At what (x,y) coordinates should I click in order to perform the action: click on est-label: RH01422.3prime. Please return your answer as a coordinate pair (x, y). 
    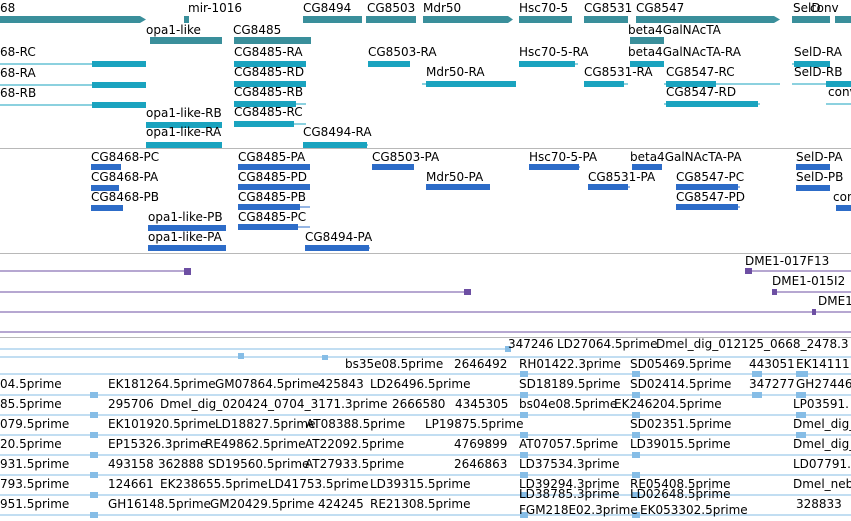
    Looking at the image, I should click on (570, 364).